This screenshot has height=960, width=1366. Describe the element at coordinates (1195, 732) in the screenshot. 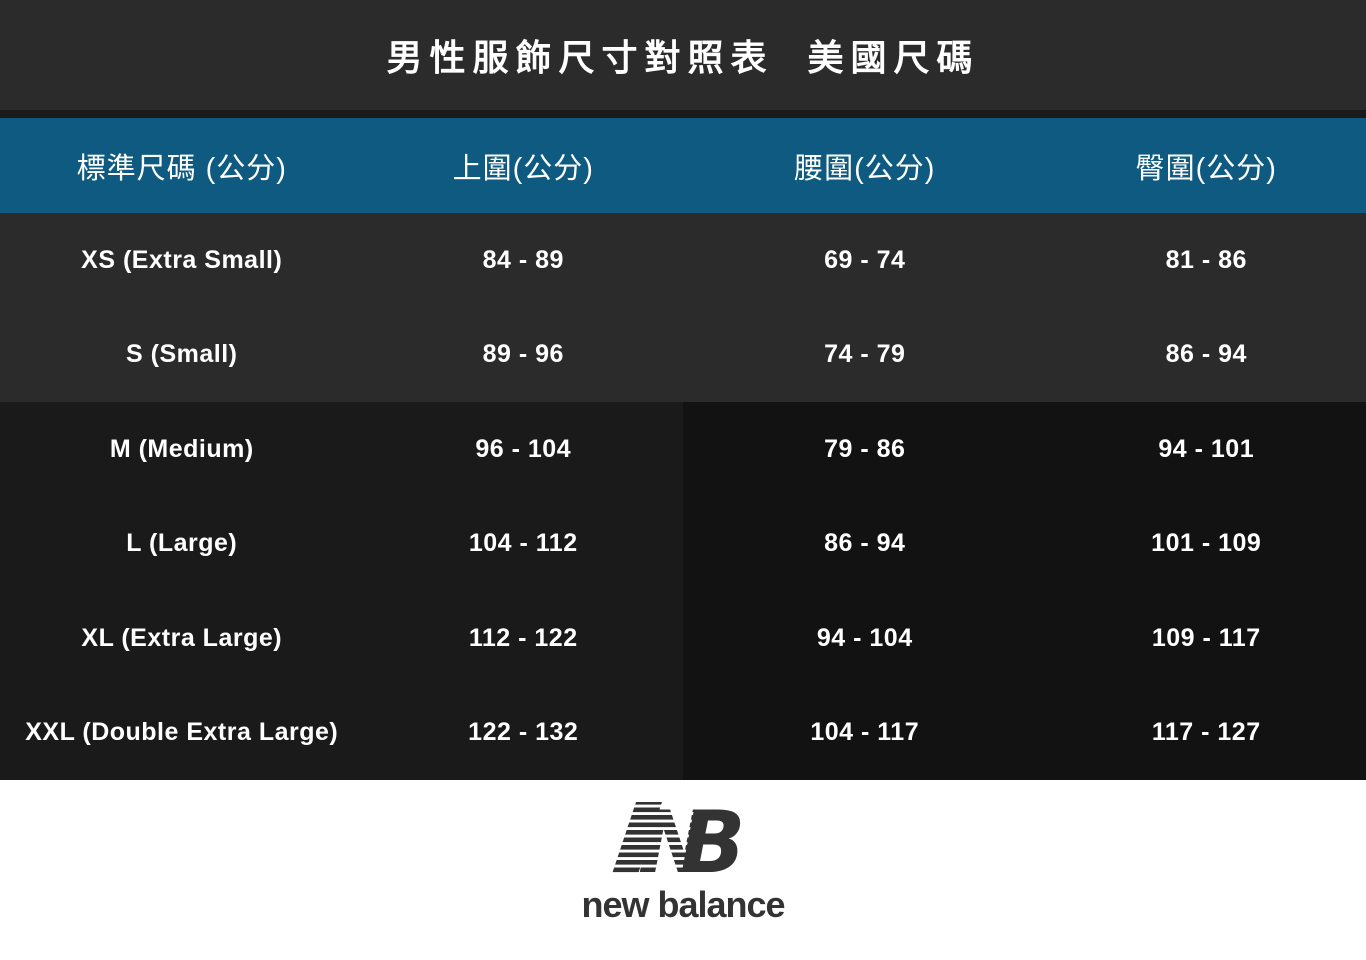

I see `hip-value: 117 - 127` at that location.